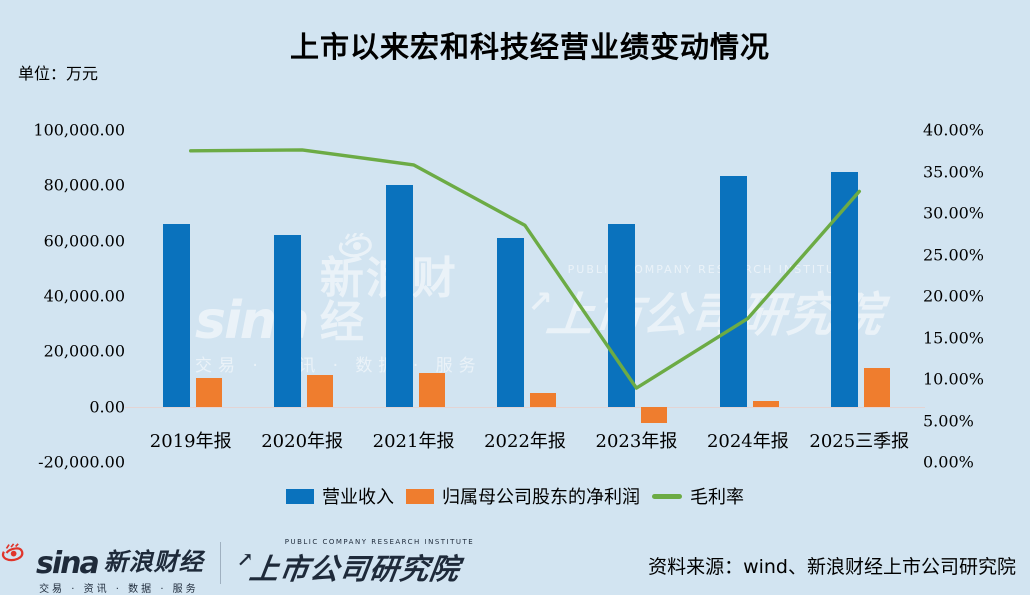 The height and width of the screenshot is (595, 1030). Describe the element at coordinates (12, 552) in the screenshot. I see `sina-eye-icon` at that location.